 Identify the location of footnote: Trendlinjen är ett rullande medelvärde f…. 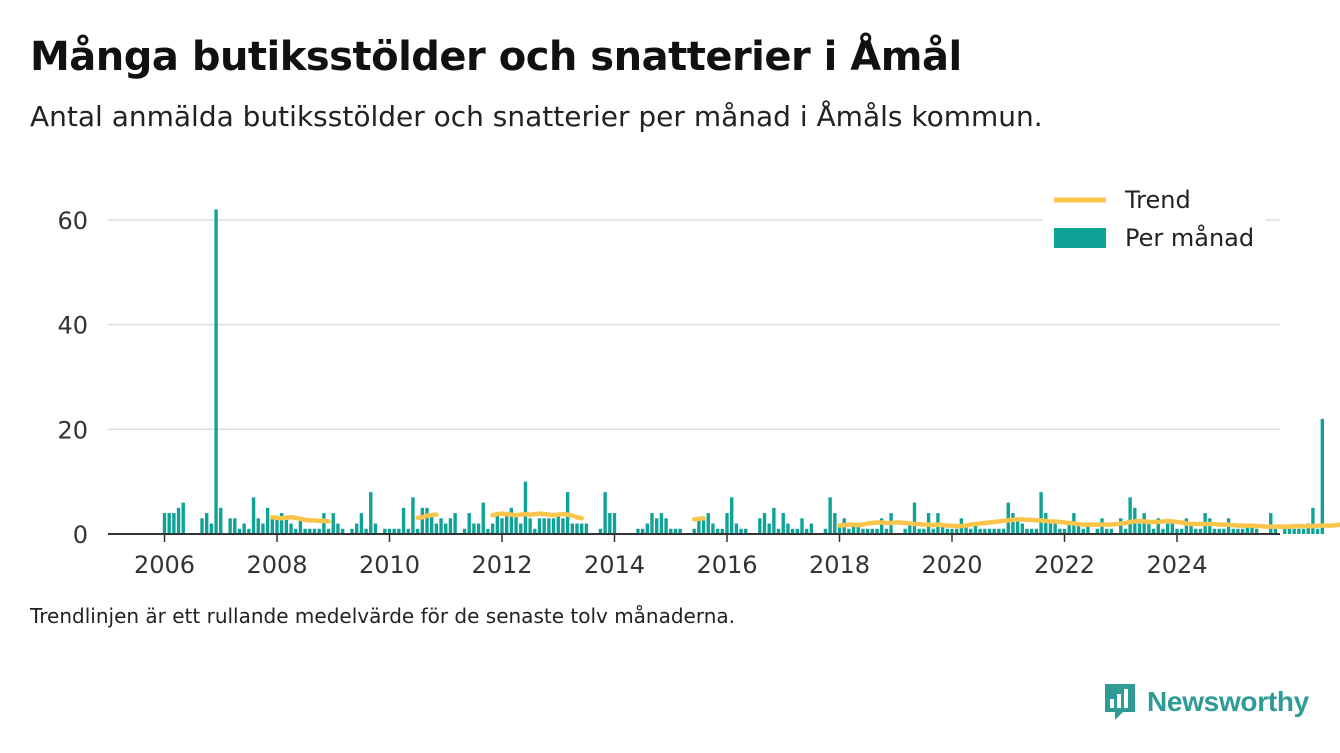
(383, 616).